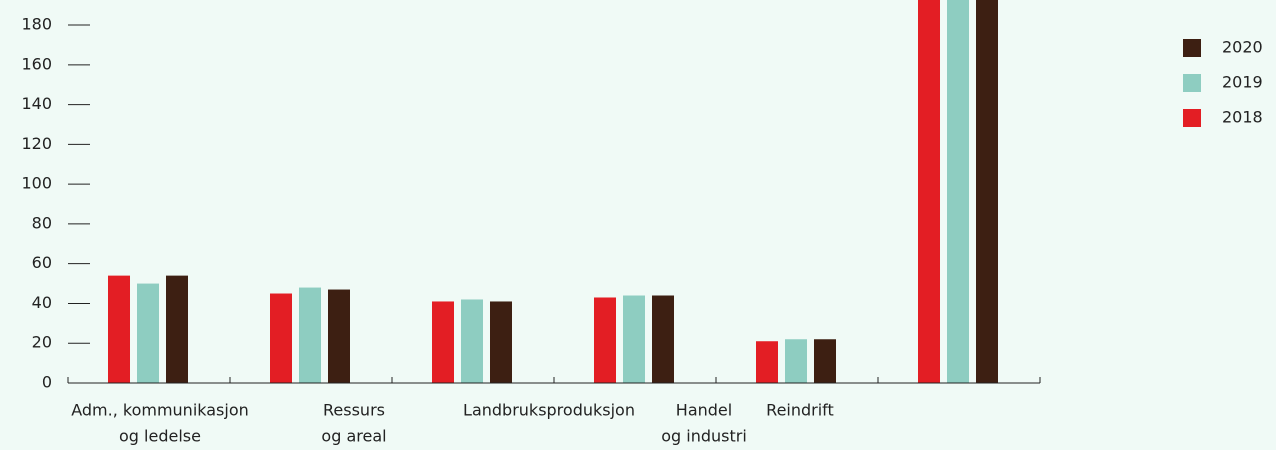  I want to click on legend-label: 2019, so click(1242, 82).